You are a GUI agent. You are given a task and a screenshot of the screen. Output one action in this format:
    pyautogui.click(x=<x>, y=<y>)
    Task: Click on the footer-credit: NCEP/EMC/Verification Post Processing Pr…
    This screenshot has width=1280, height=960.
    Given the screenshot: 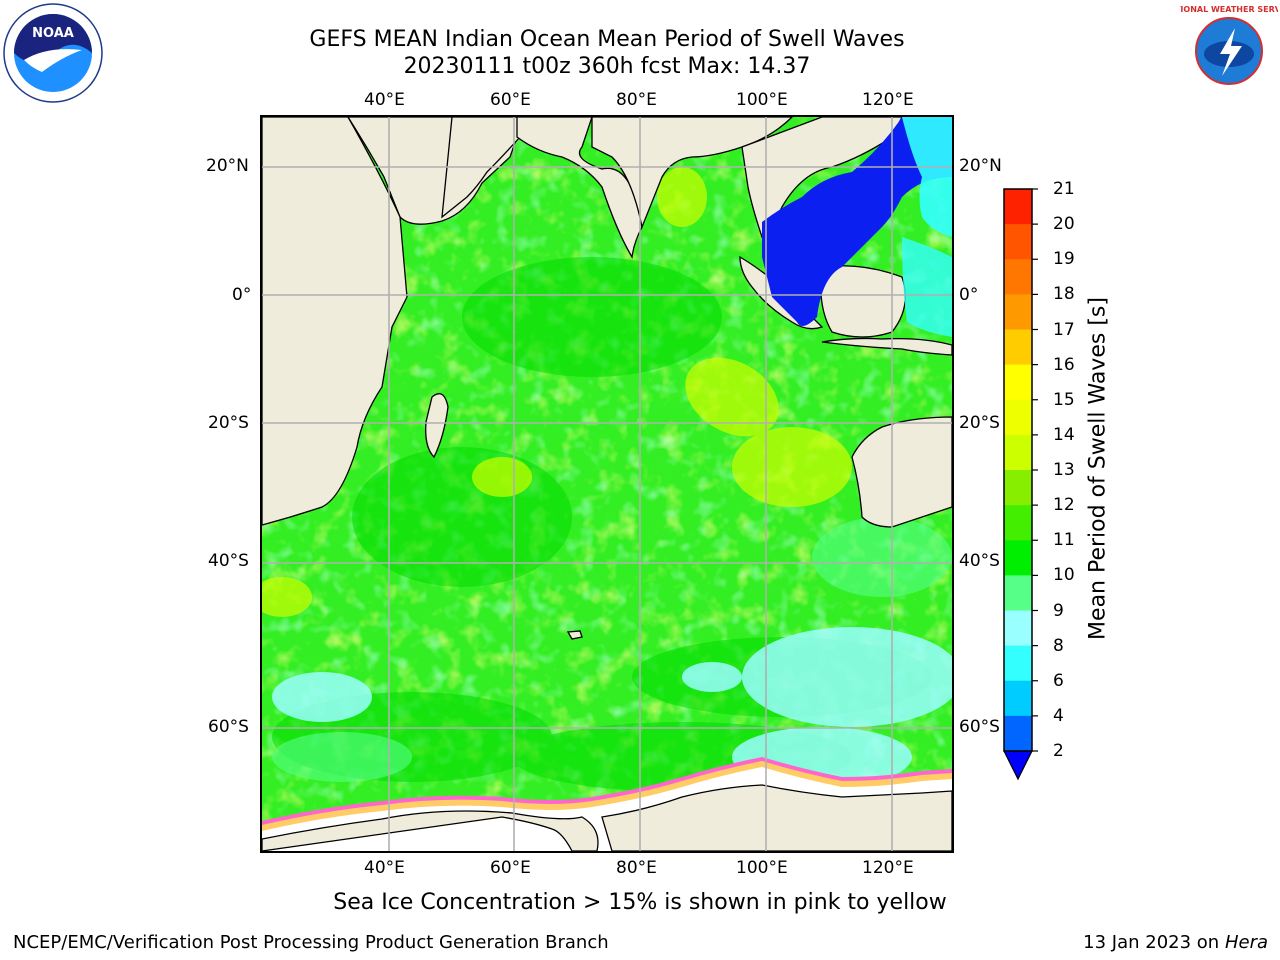 What is the action you would take?
    pyautogui.click(x=311, y=942)
    